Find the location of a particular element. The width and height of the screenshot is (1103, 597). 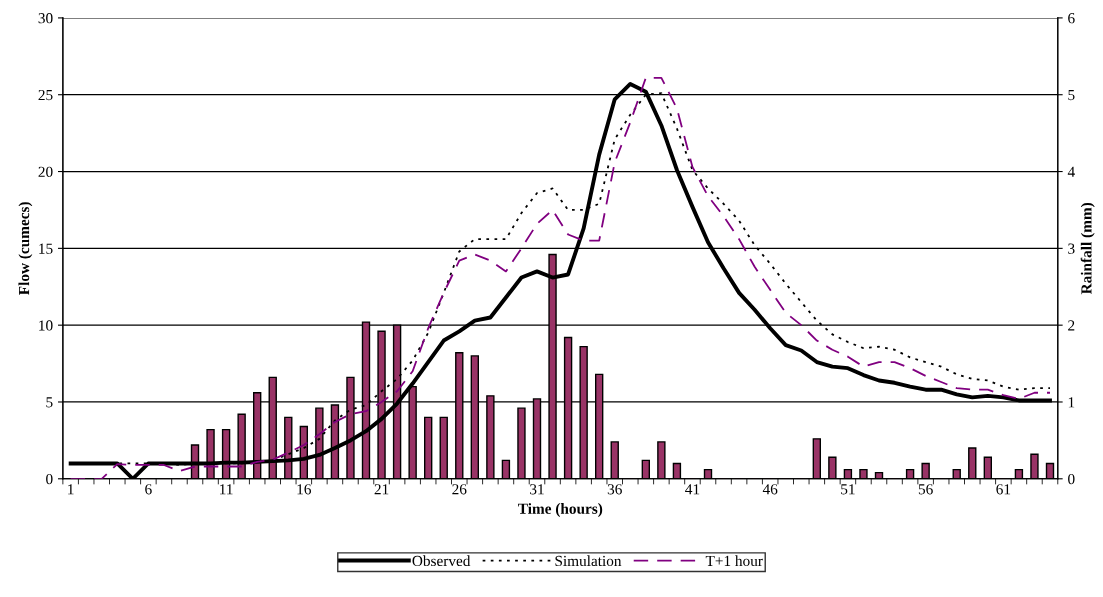

legend-label: T+1 hour is located at coordinates (734, 561).